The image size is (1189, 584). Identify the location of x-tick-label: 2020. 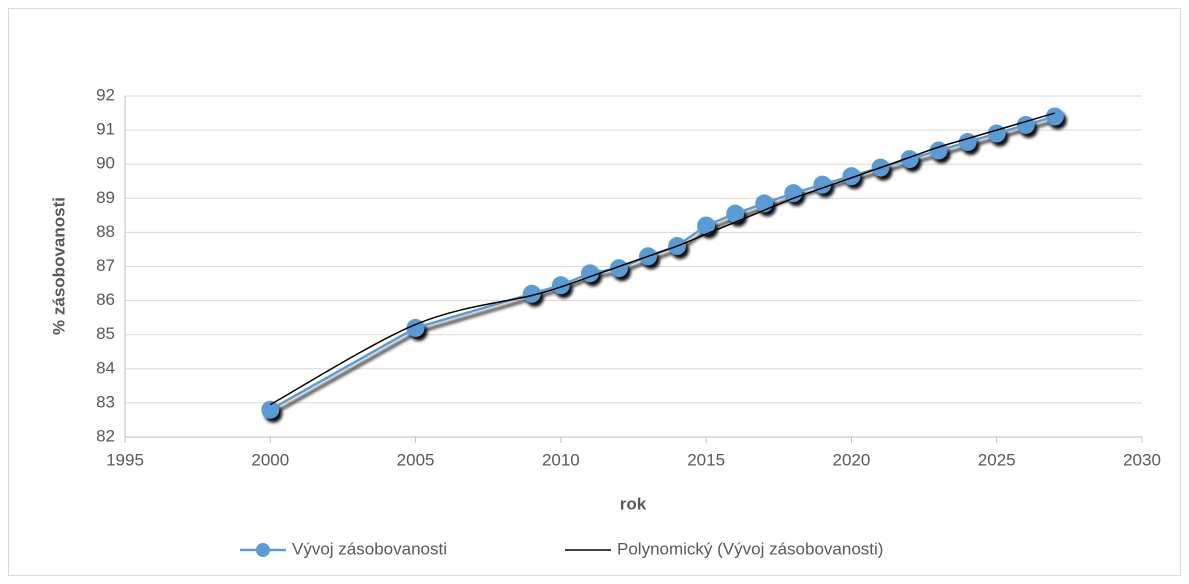
(852, 459).